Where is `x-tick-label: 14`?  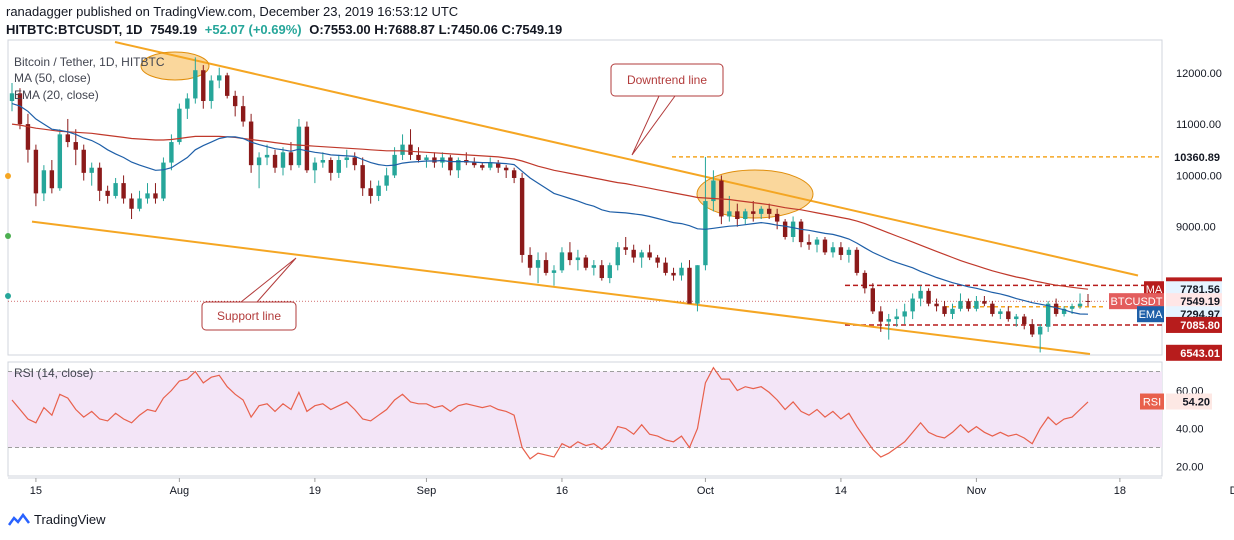
x-tick-label: 14 is located at coordinates (841, 491).